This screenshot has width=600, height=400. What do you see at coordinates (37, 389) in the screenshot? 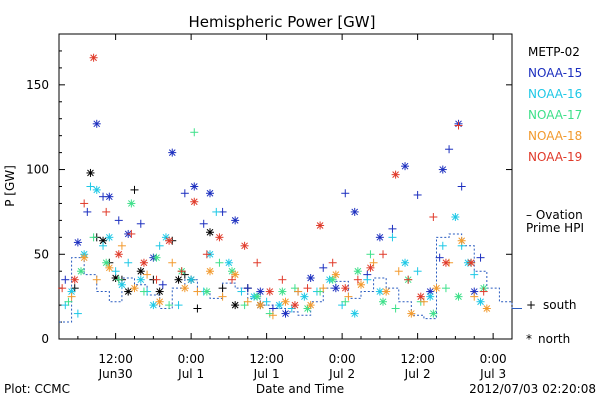
I see `footer-left: Plot: CCMC` at bounding box center [37, 389].